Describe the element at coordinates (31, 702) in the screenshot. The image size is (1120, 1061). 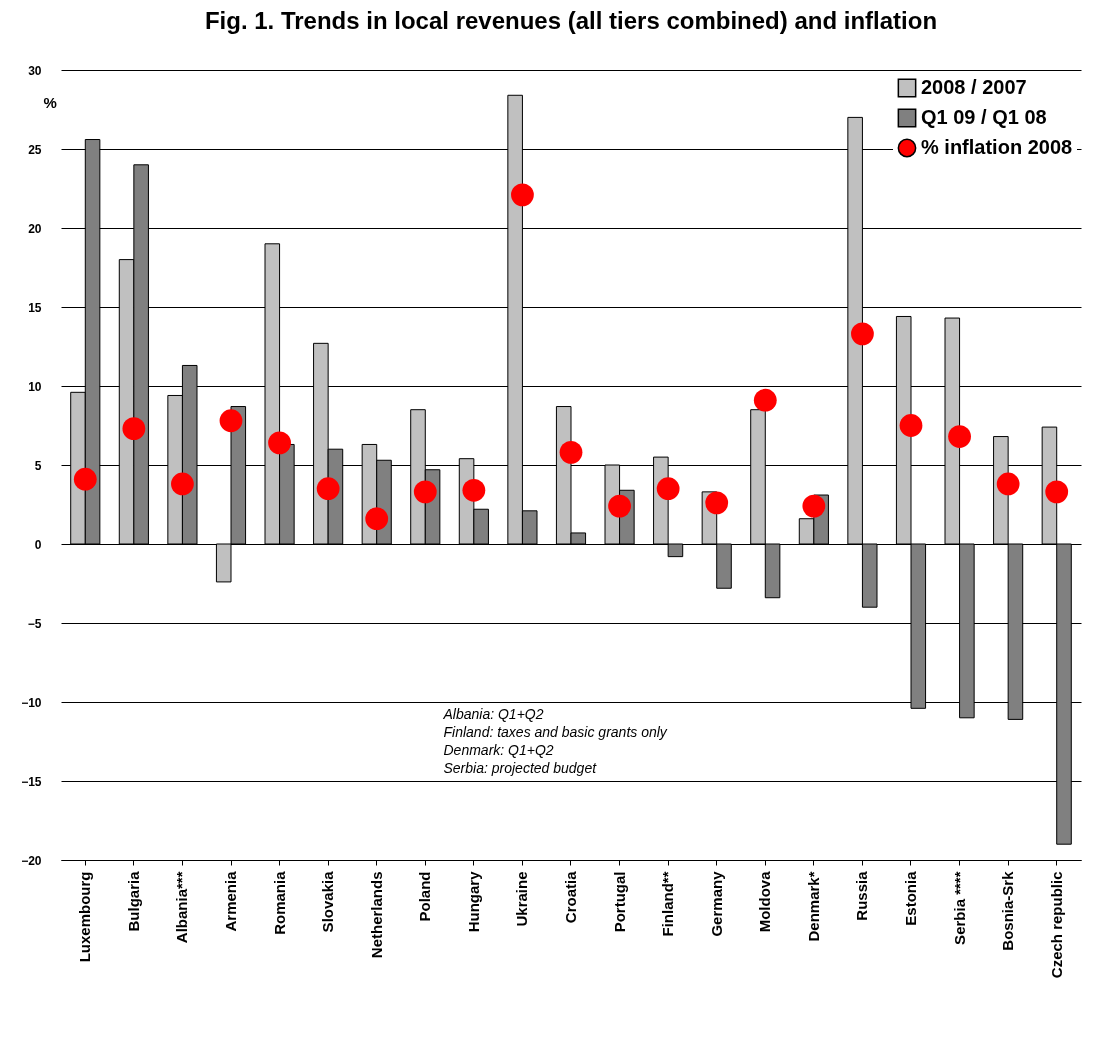
I see `y-tick-label: −10` at that location.